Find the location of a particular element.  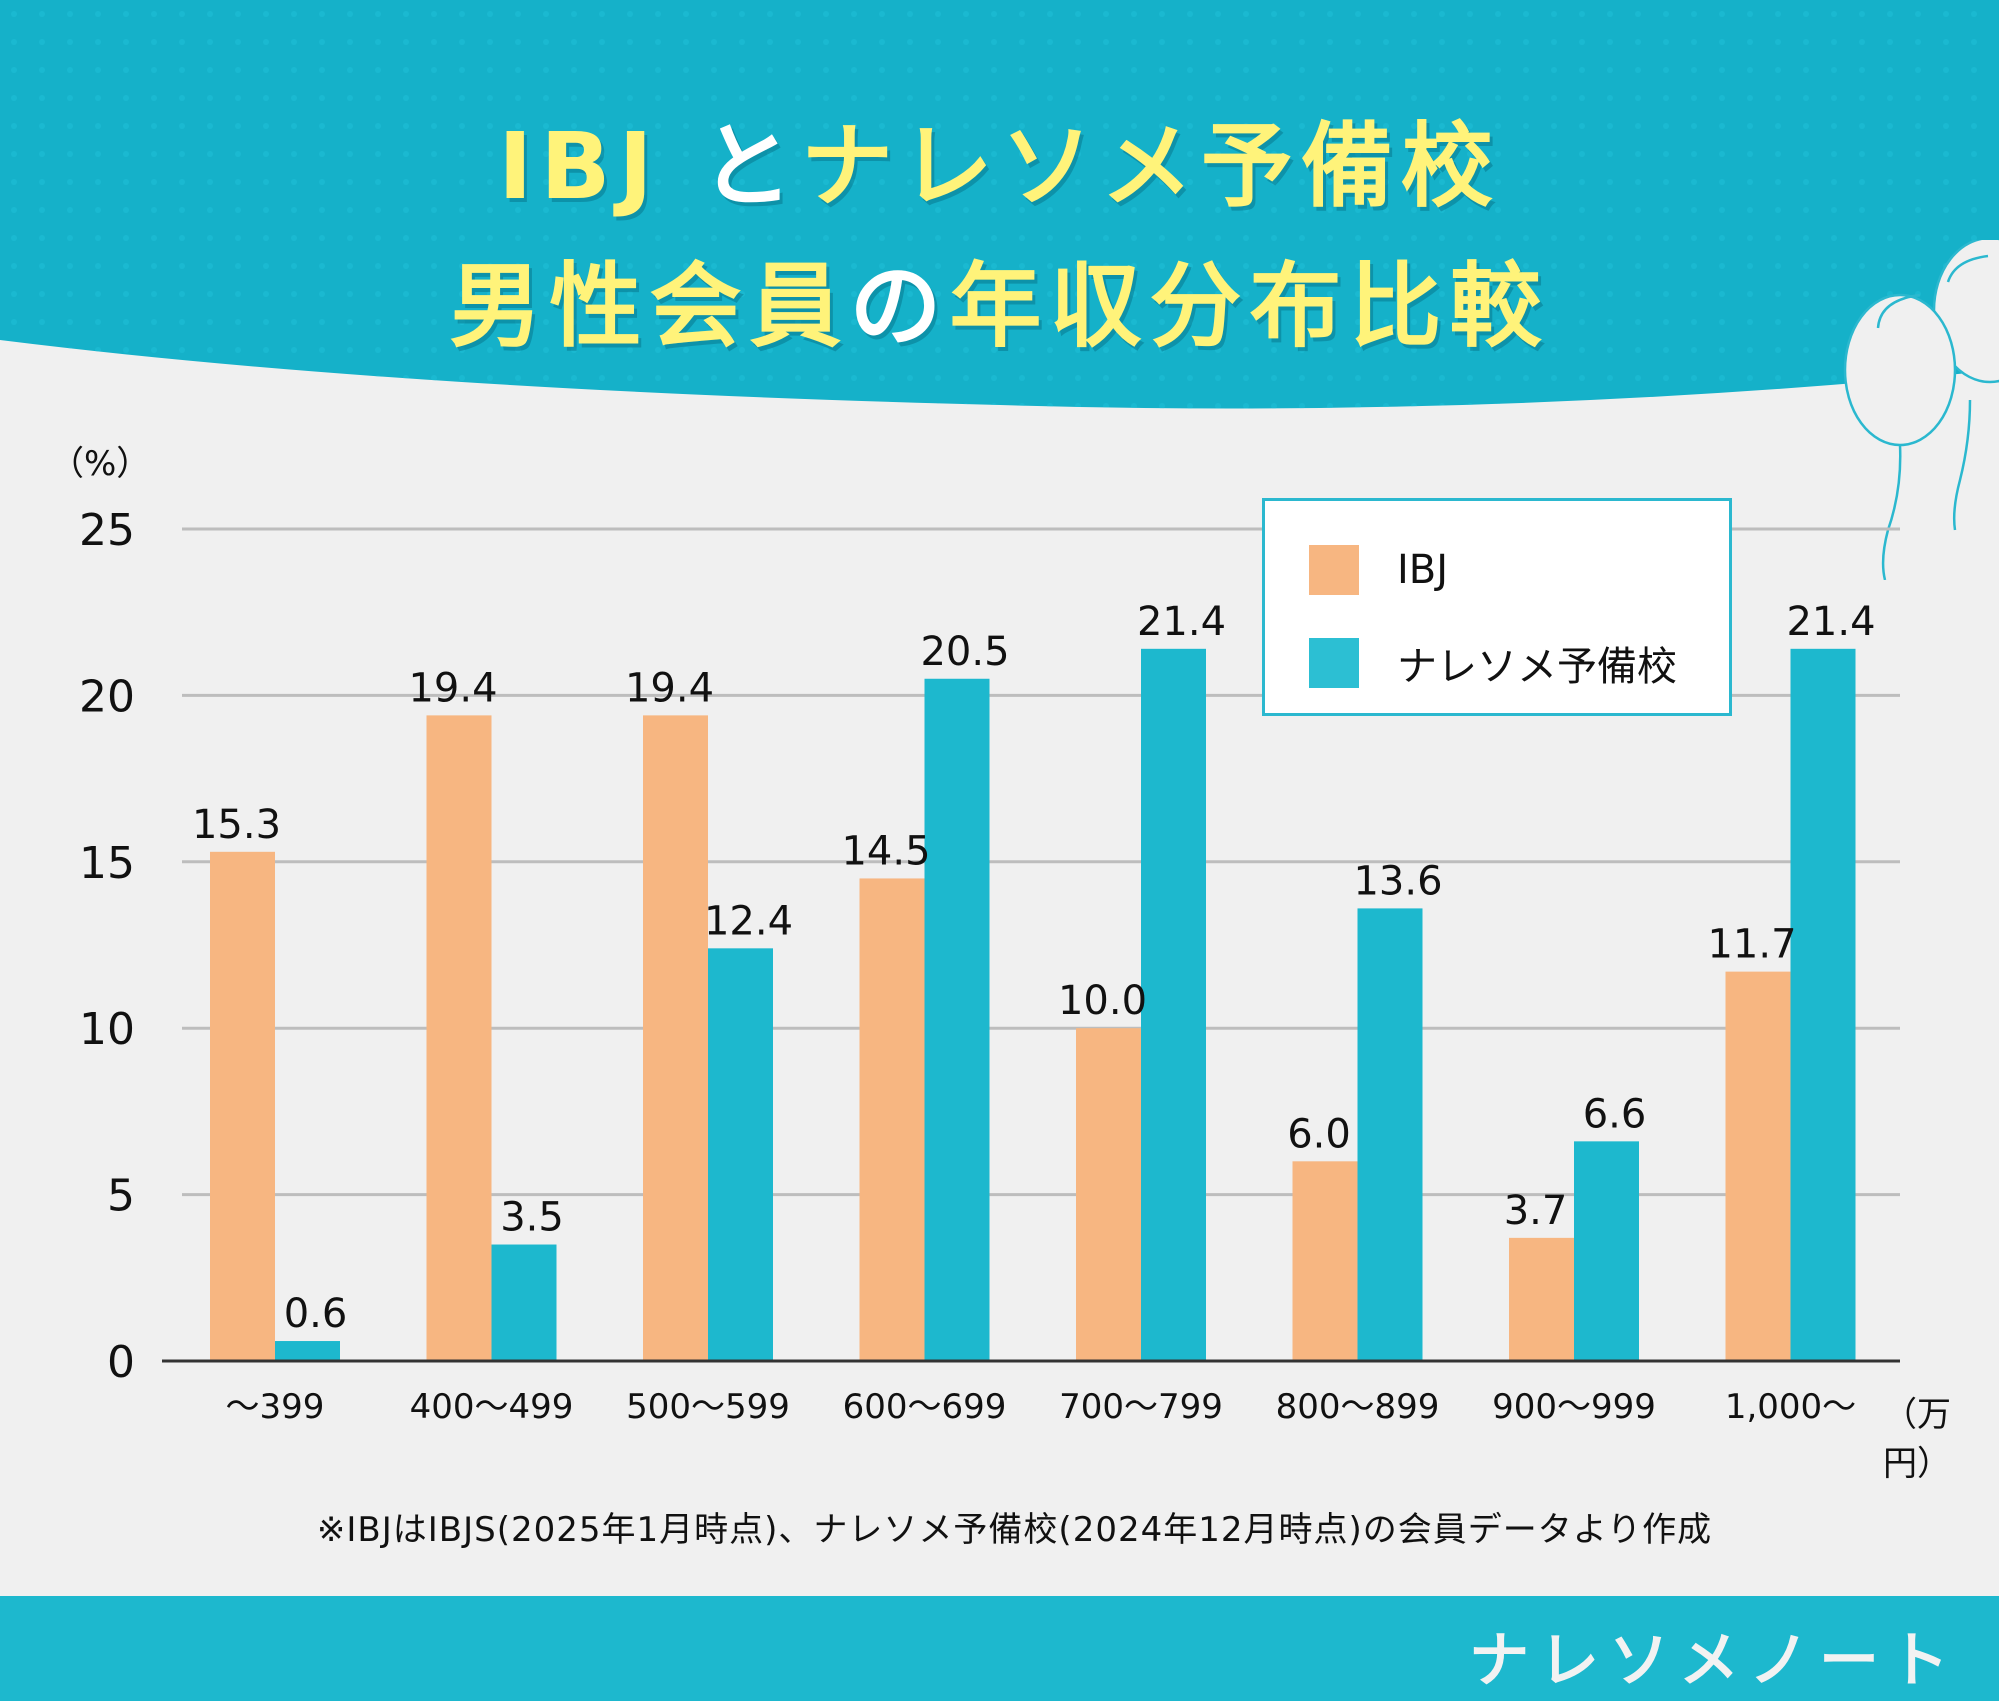

x-tick-label: 800～899 is located at coordinates (1358, 1407).